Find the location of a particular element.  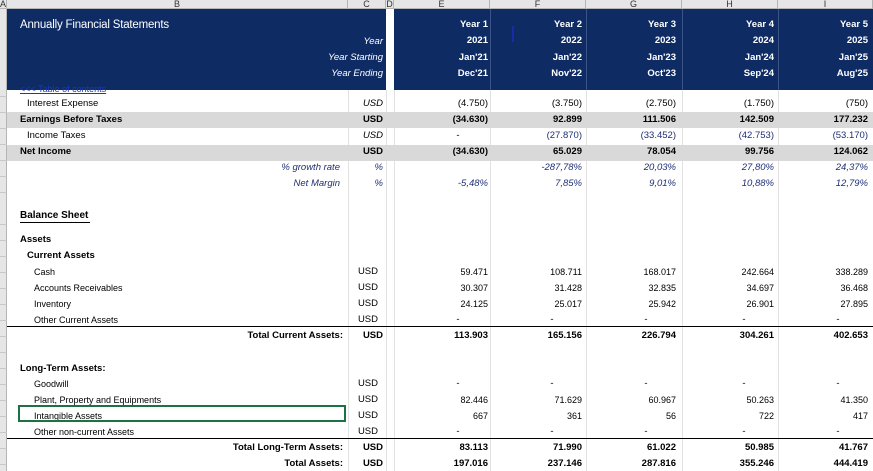

cell-value: (3.750) is located at coordinates (566, 103).